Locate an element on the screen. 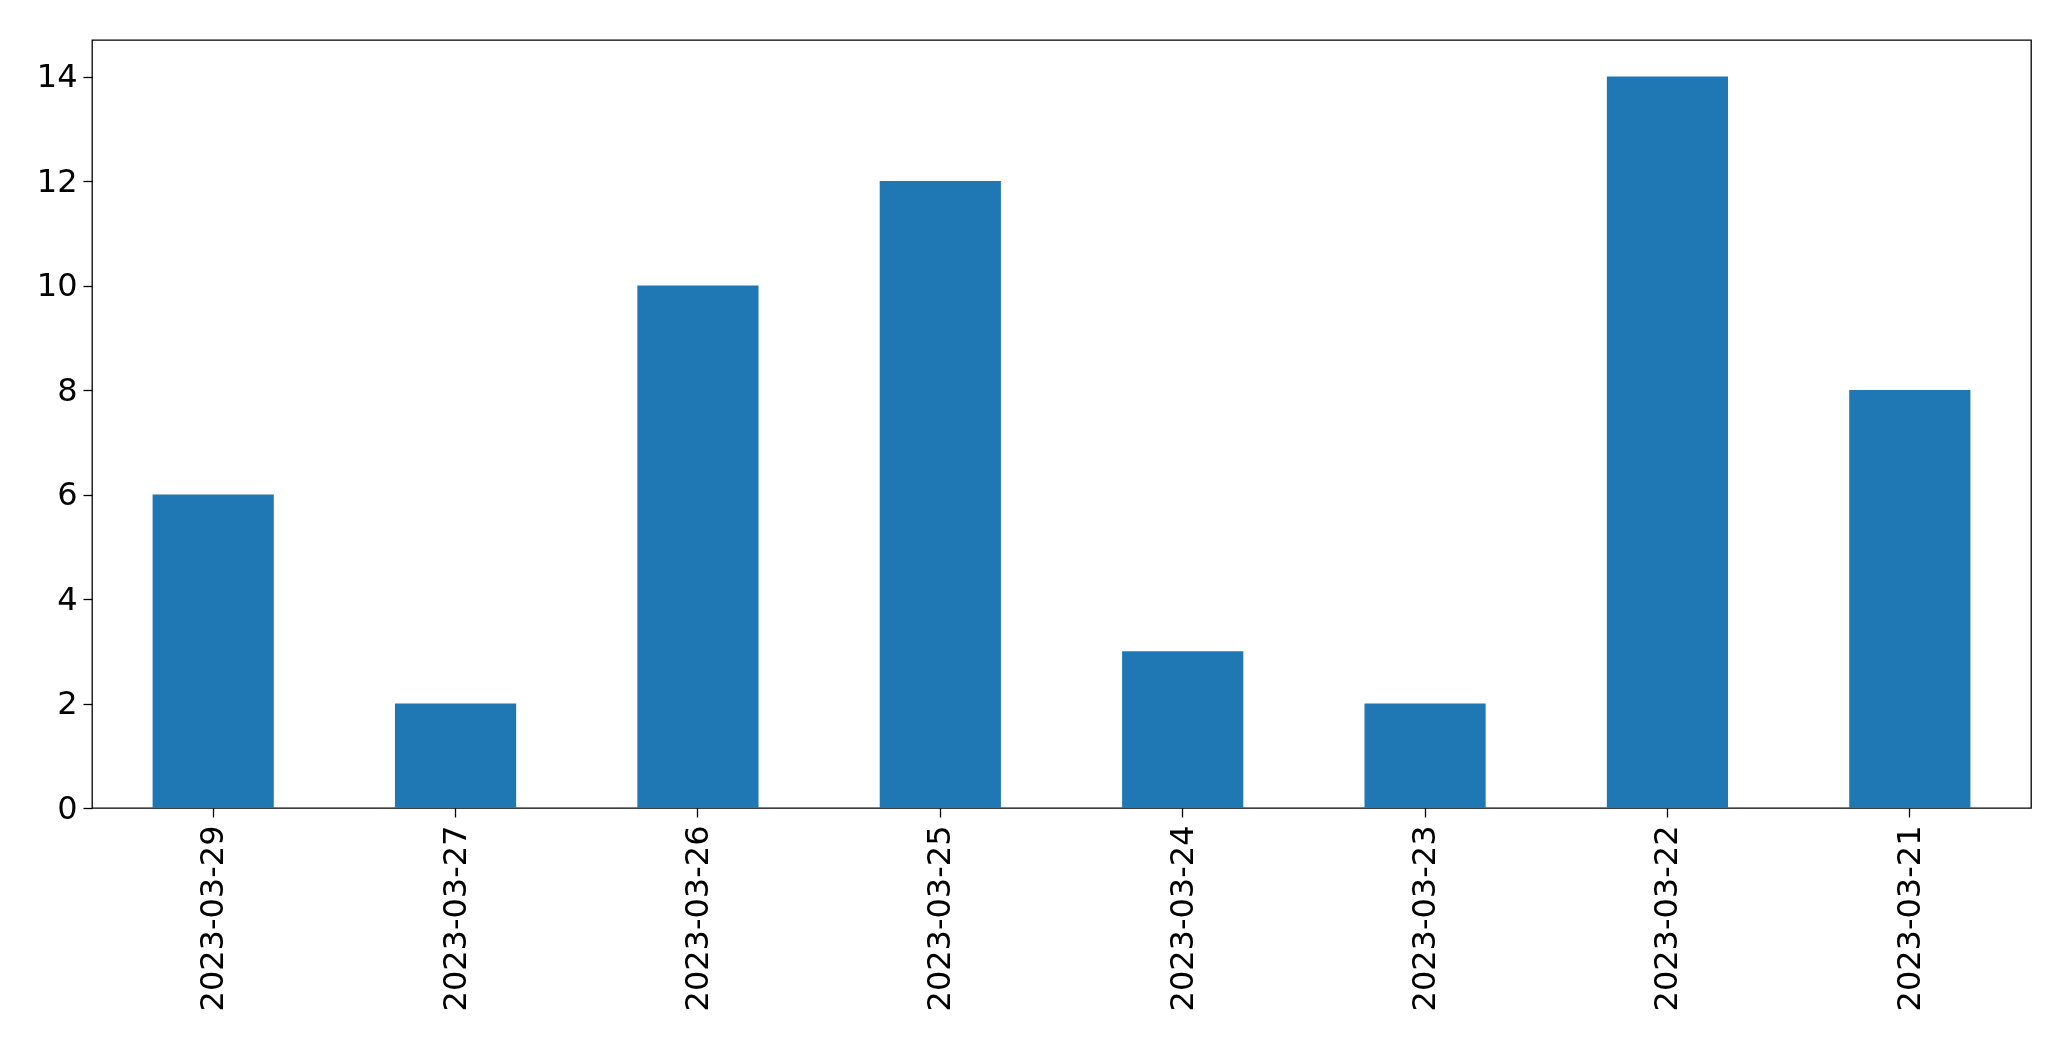 This screenshot has height=1061, width=2071. x-tick-label: 2023-03-22 is located at coordinates (1666, 918).